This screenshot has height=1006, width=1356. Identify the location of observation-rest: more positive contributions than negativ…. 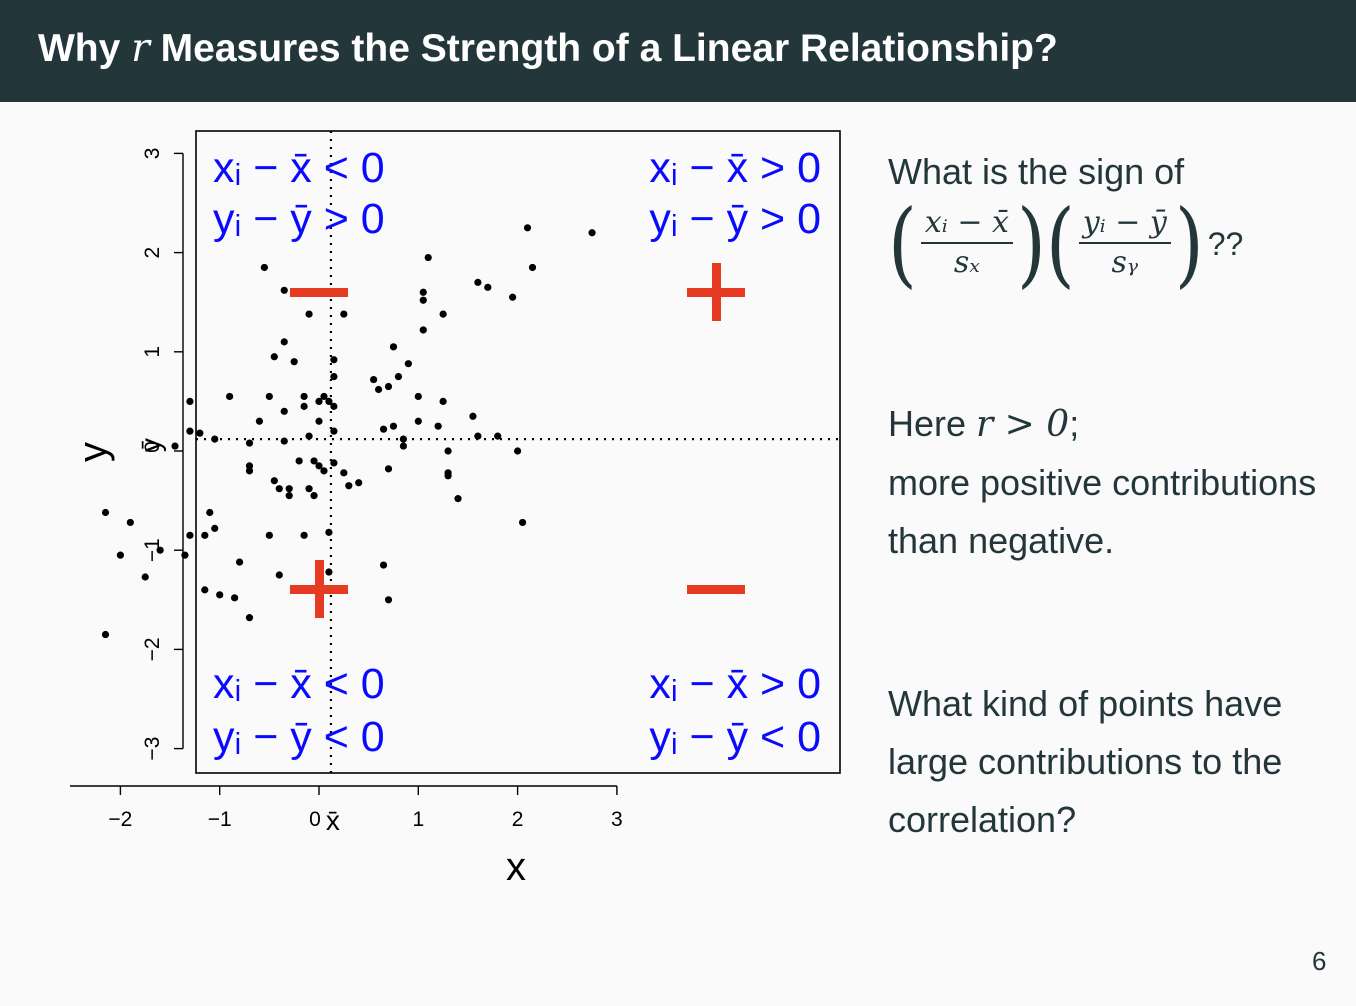
(1102, 511).